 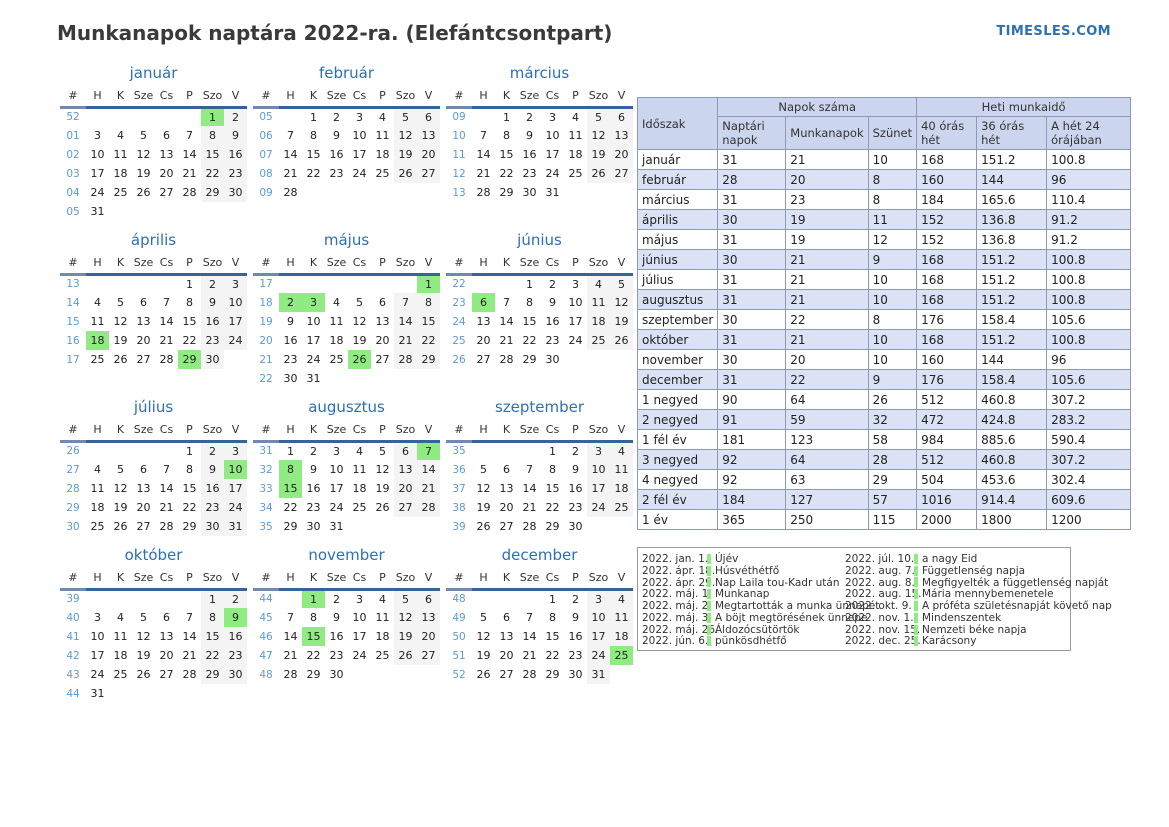 What do you see at coordinates (212, 674) in the screenshot?
I see `day-cell: 29` at bounding box center [212, 674].